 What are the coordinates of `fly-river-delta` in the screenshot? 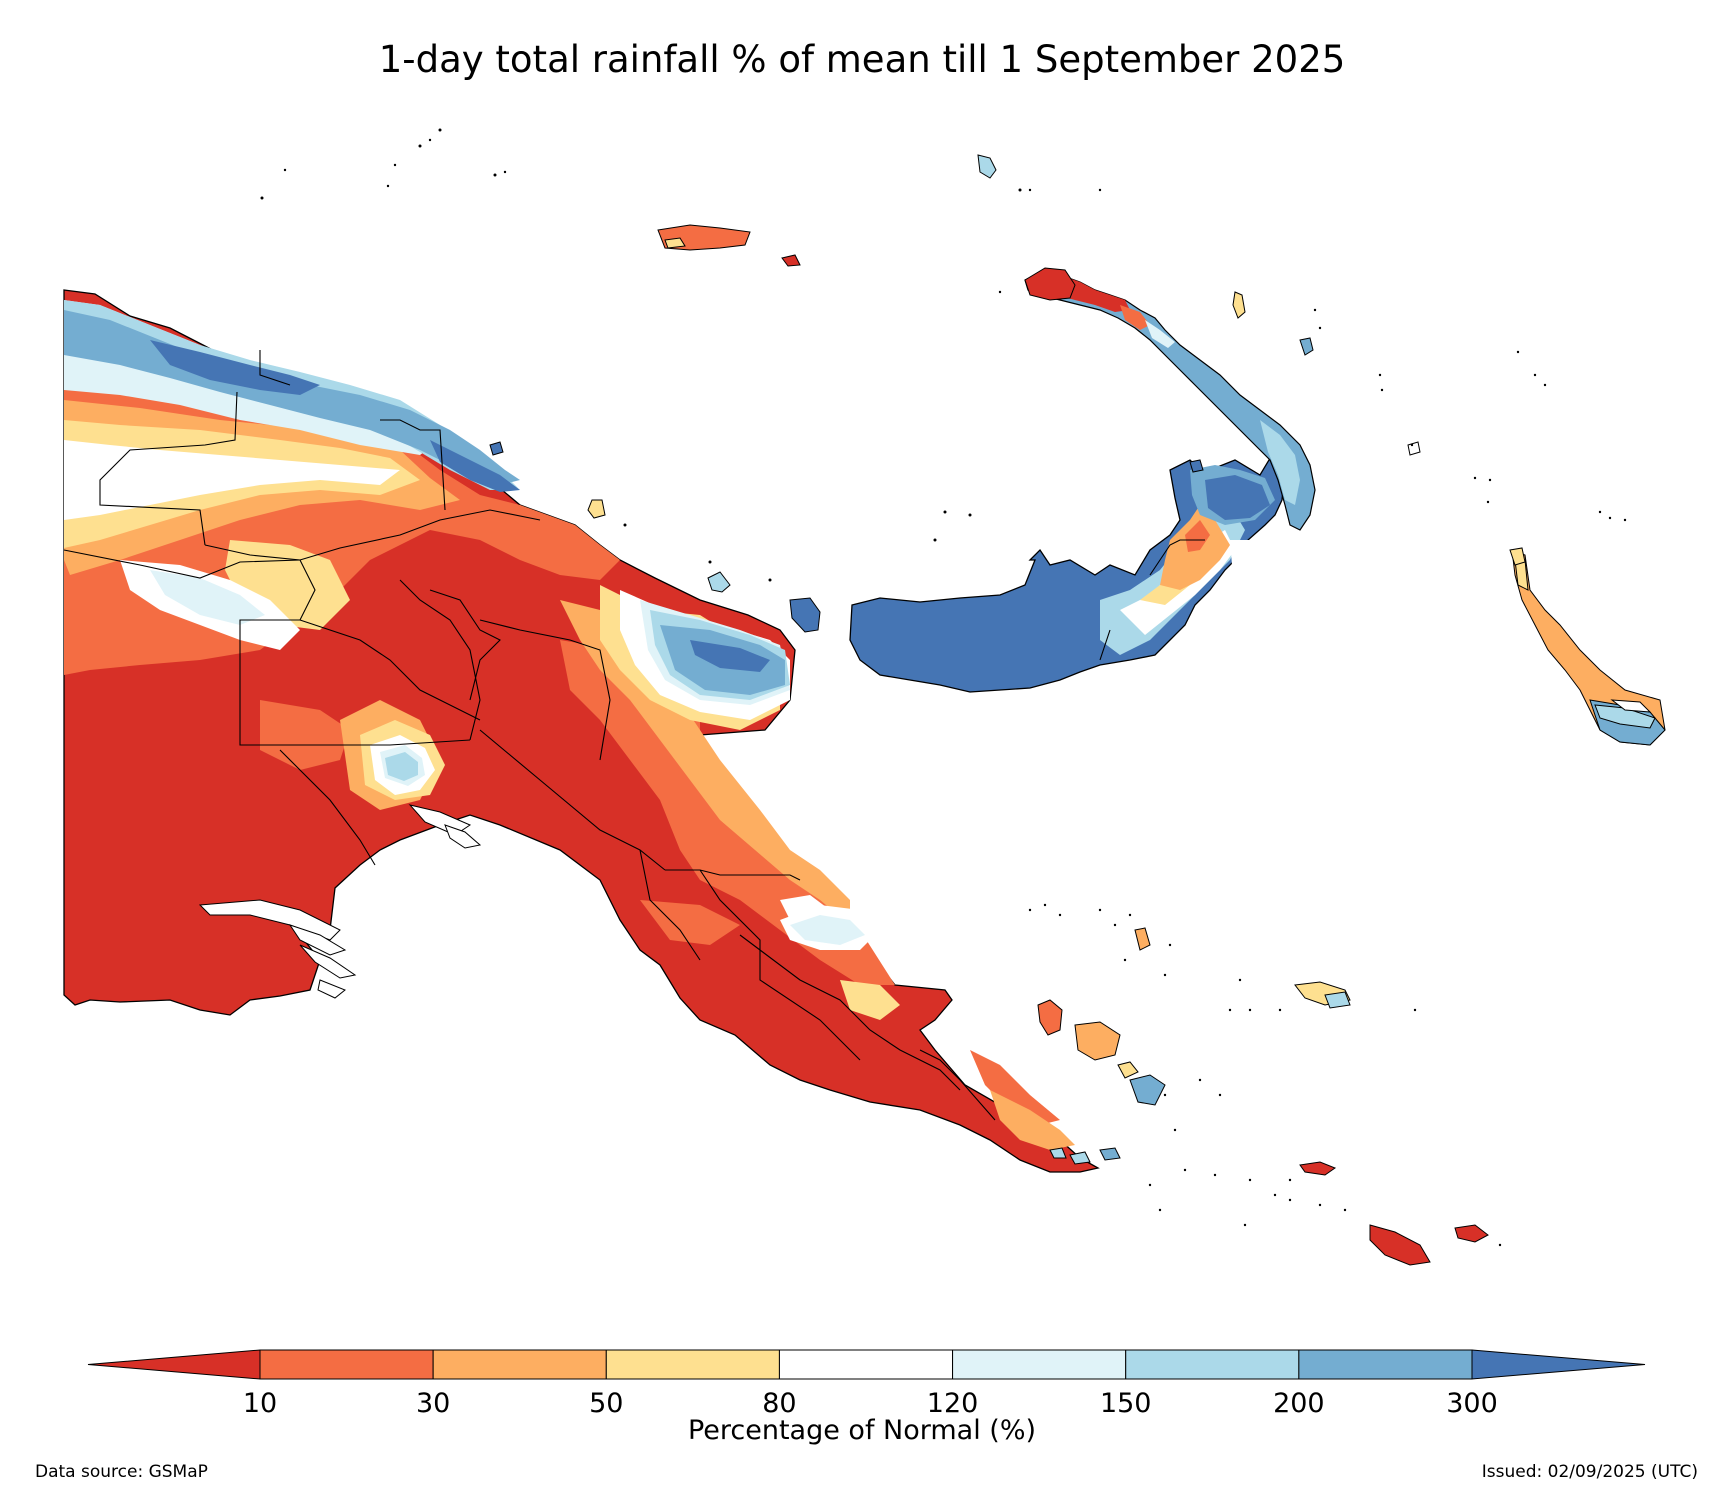 It's located at (340, 901).